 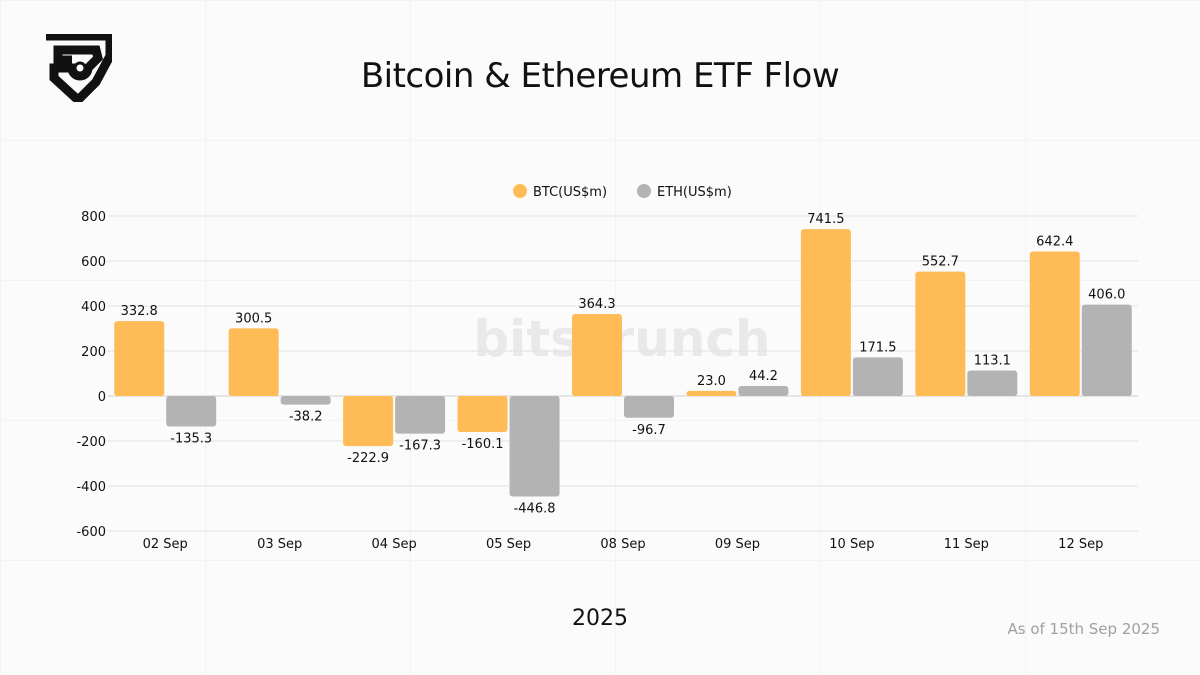 What do you see at coordinates (191, 438) in the screenshot?
I see `data-label: -135.3` at bounding box center [191, 438].